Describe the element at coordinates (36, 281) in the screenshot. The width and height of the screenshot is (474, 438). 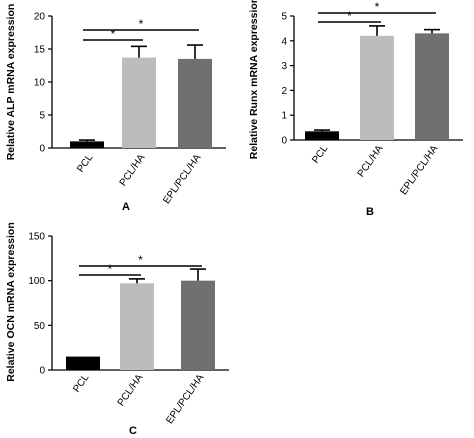
I see `y-tick-label: 100` at that location.